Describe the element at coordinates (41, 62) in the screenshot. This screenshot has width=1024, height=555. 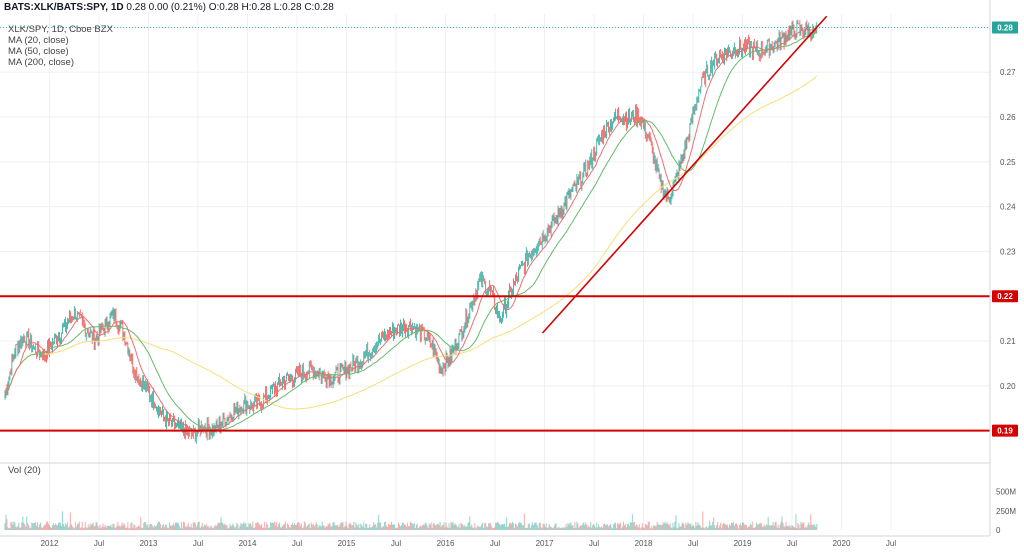
I see `legend-ma200: MA (200, close)` at that location.